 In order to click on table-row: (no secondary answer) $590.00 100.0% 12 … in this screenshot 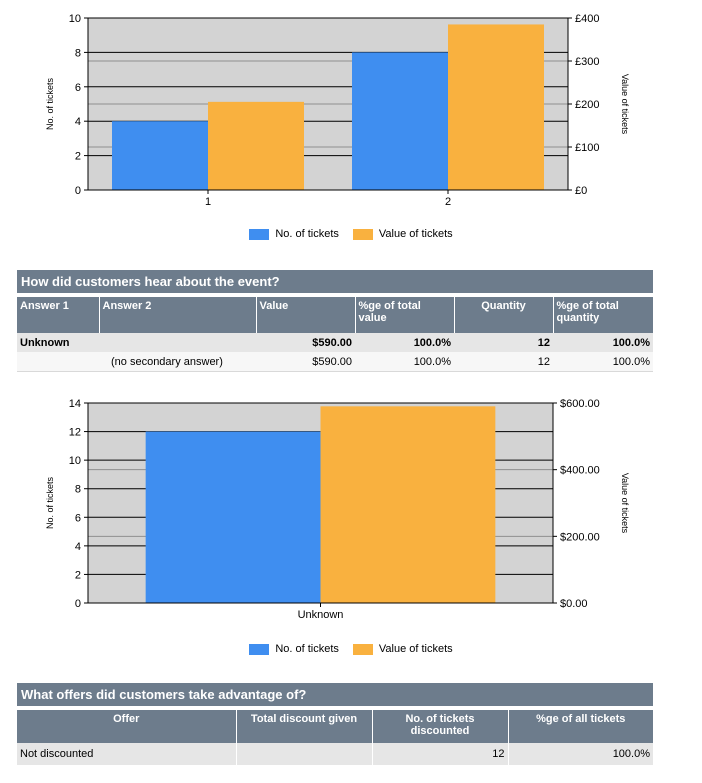, I will do `click(335, 362)`.